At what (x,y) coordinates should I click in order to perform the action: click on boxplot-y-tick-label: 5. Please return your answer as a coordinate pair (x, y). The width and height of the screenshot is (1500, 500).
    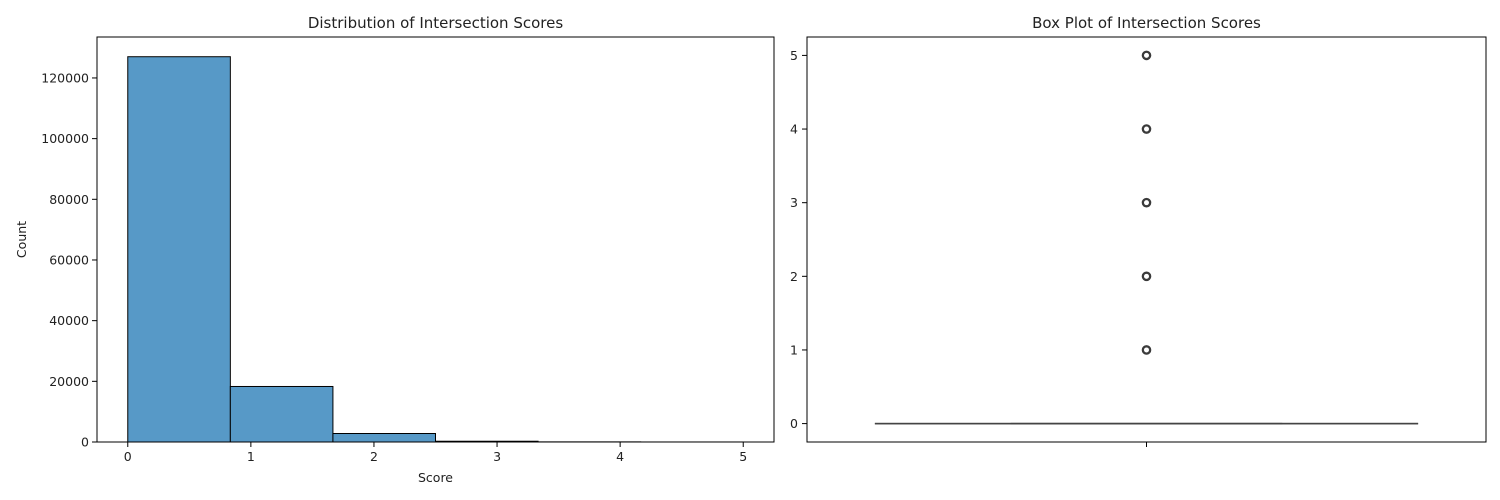
    Looking at the image, I should click on (794, 55).